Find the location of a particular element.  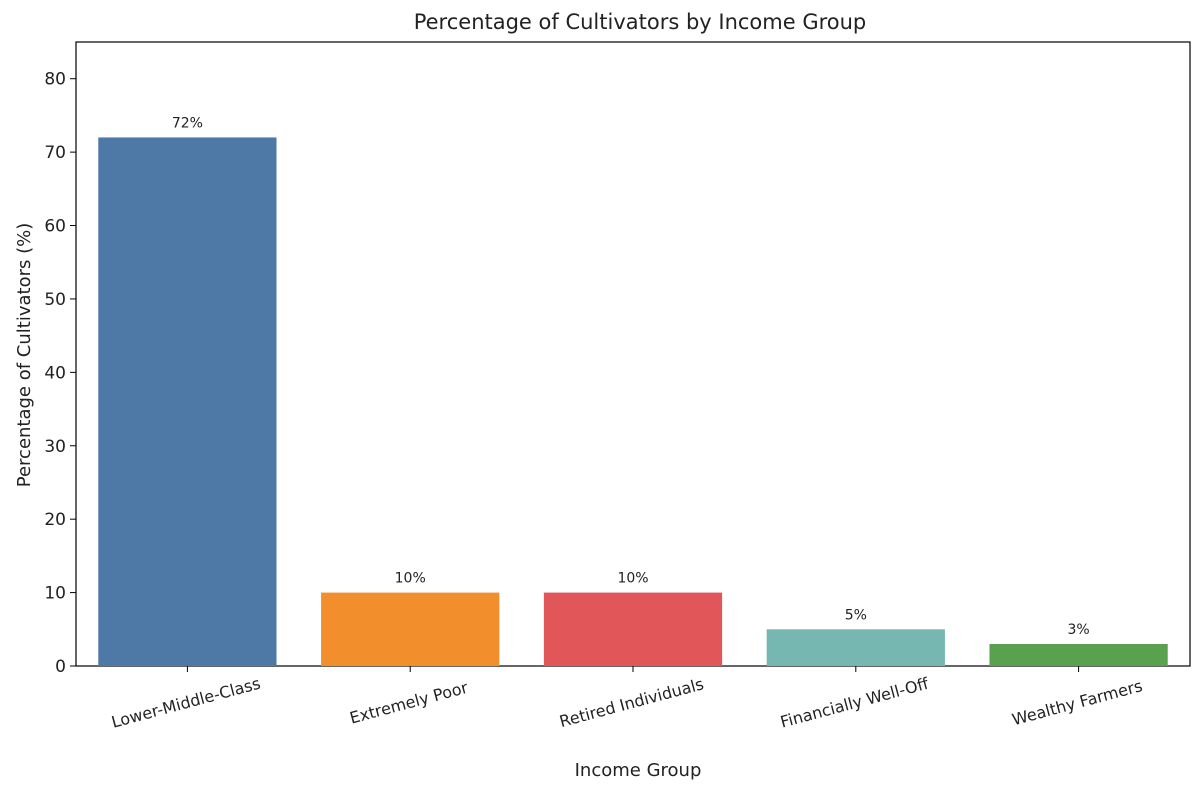

x-tick-label: Retired Individuals is located at coordinates (631, 702).